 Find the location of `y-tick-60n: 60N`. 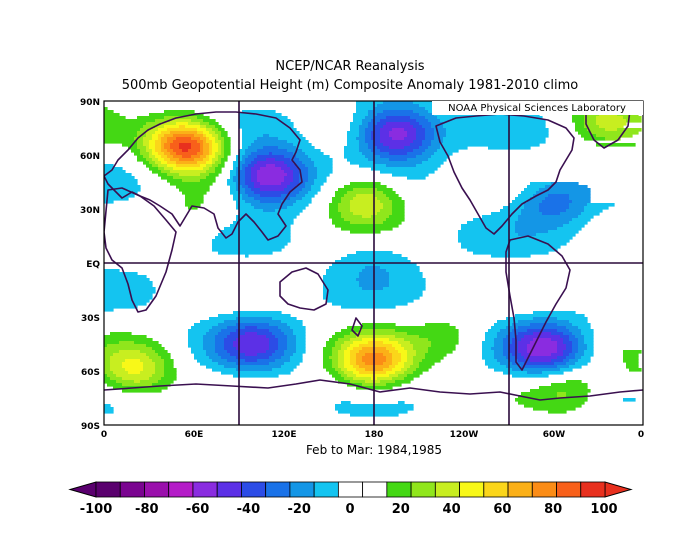

y-tick-60n: 60N is located at coordinates (90, 157).